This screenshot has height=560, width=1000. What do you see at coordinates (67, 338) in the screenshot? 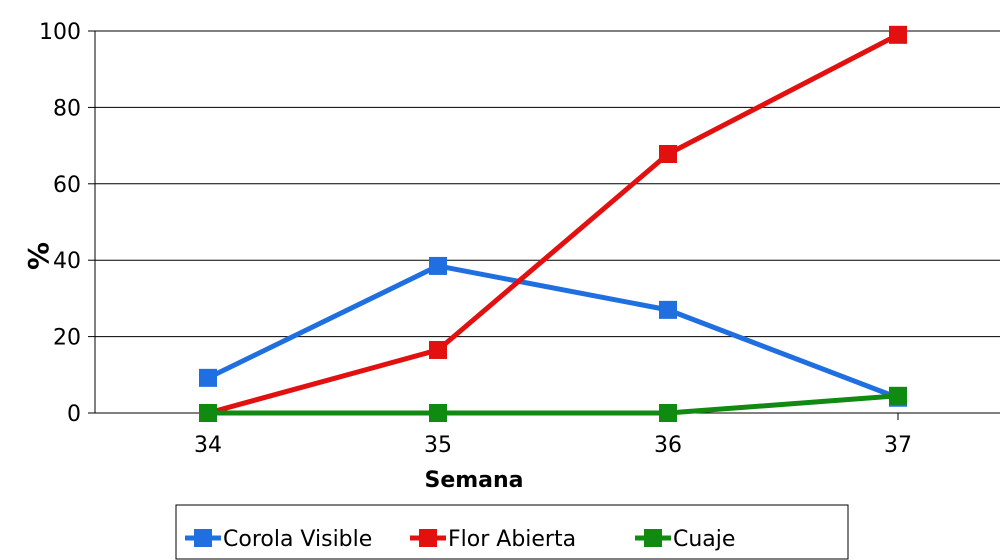
I see `y-tick-label: 20` at bounding box center [67, 338].